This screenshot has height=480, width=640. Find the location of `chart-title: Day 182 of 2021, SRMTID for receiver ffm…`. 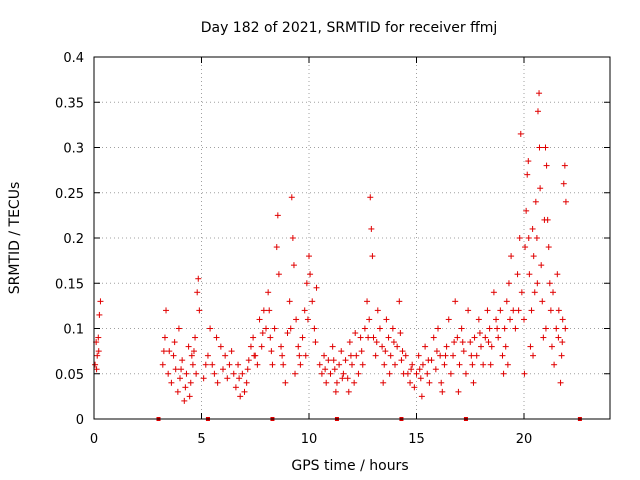

chart-title: Day 182 of 2021, SRMTID for receiver ffm… is located at coordinates (349, 28).